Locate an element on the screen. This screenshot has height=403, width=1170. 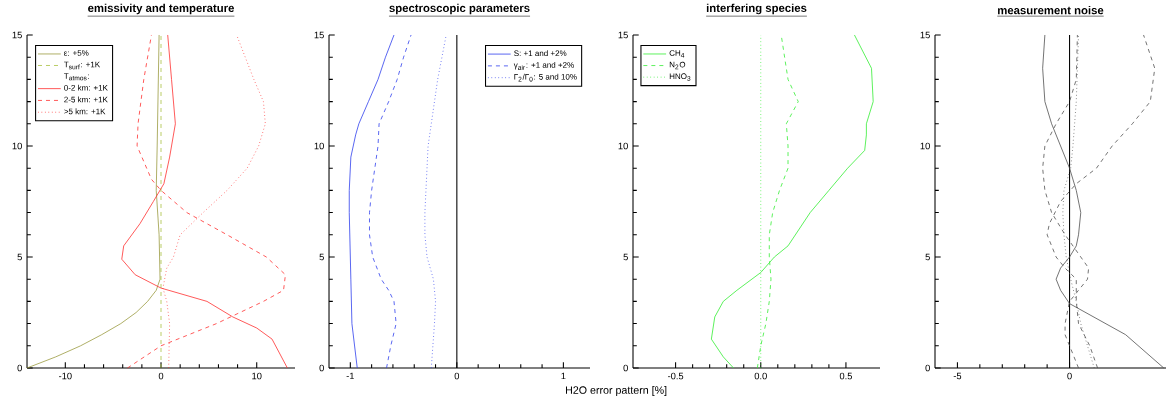
legend-label: >5 km: +1K is located at coordinates (85, 111).